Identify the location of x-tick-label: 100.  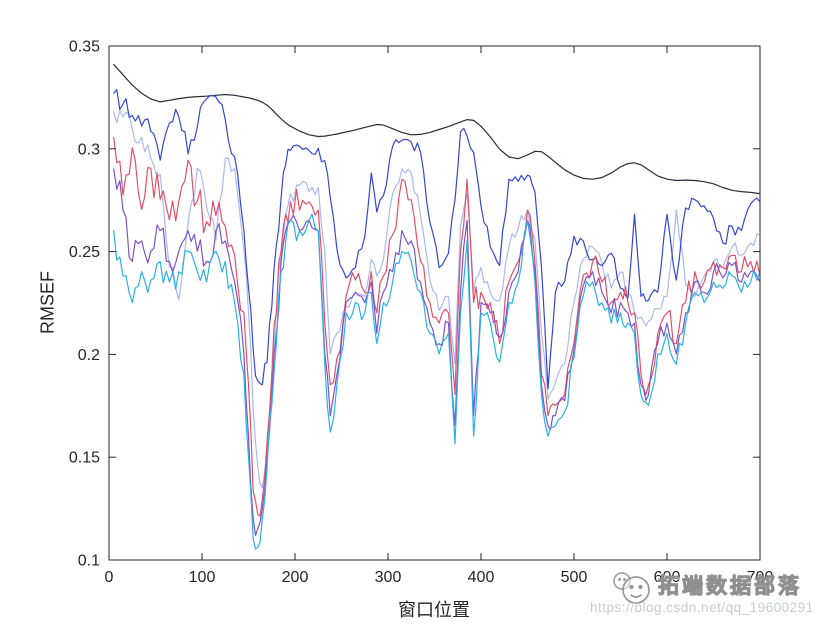
(202, 577).